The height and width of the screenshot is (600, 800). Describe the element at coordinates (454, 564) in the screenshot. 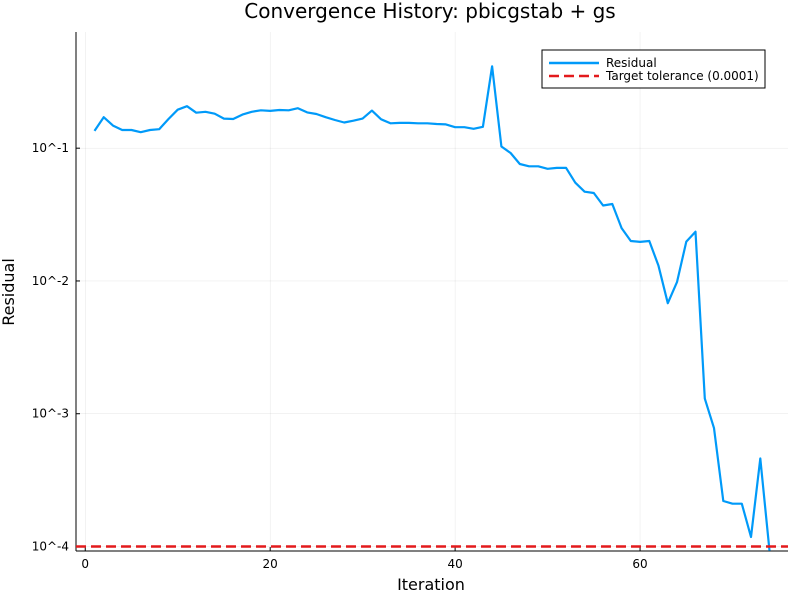

I see `x-tick-label: 40` at that location.